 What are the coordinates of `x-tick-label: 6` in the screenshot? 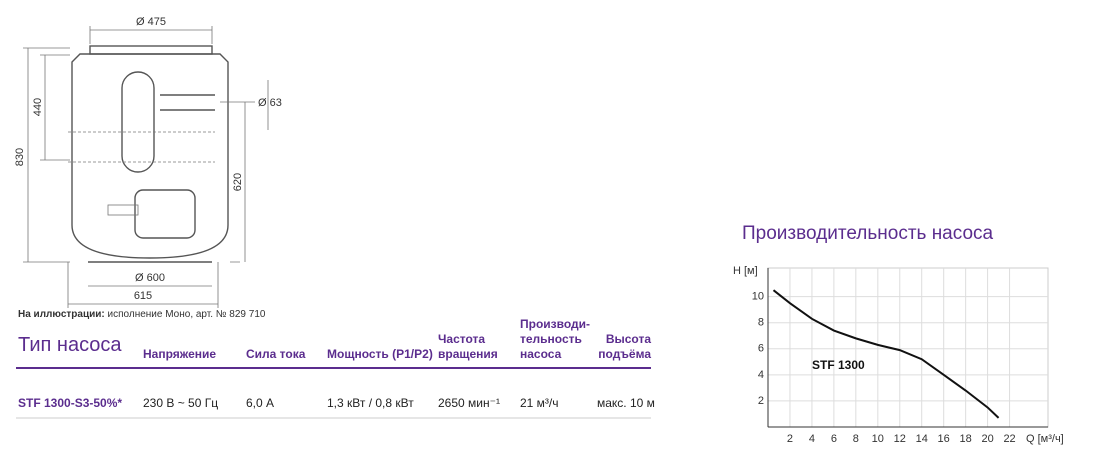 It's located at (834, 439).